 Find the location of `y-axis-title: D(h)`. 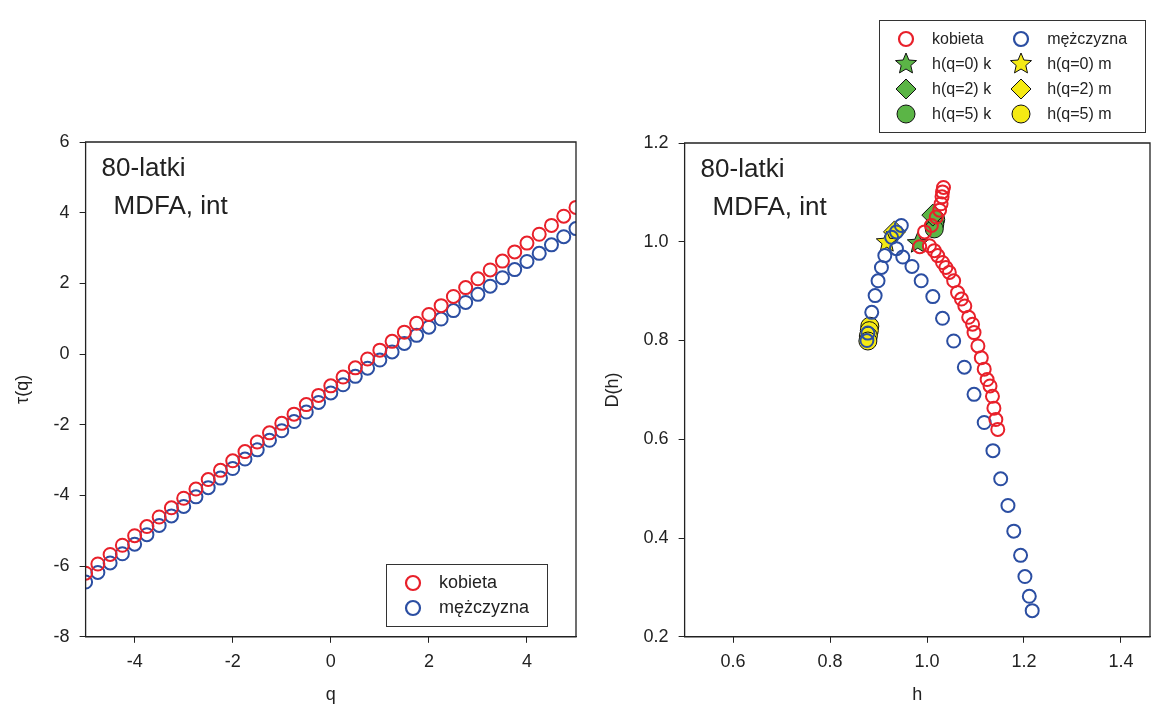

y-axis-title: D(h) is located at coordinates (611, 390).